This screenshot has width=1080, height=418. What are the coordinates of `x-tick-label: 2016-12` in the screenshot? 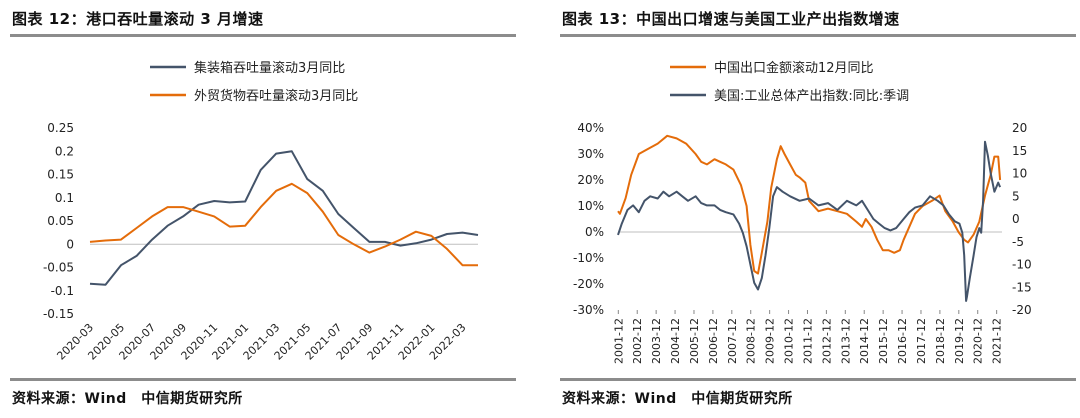 It's located at (902, 341).